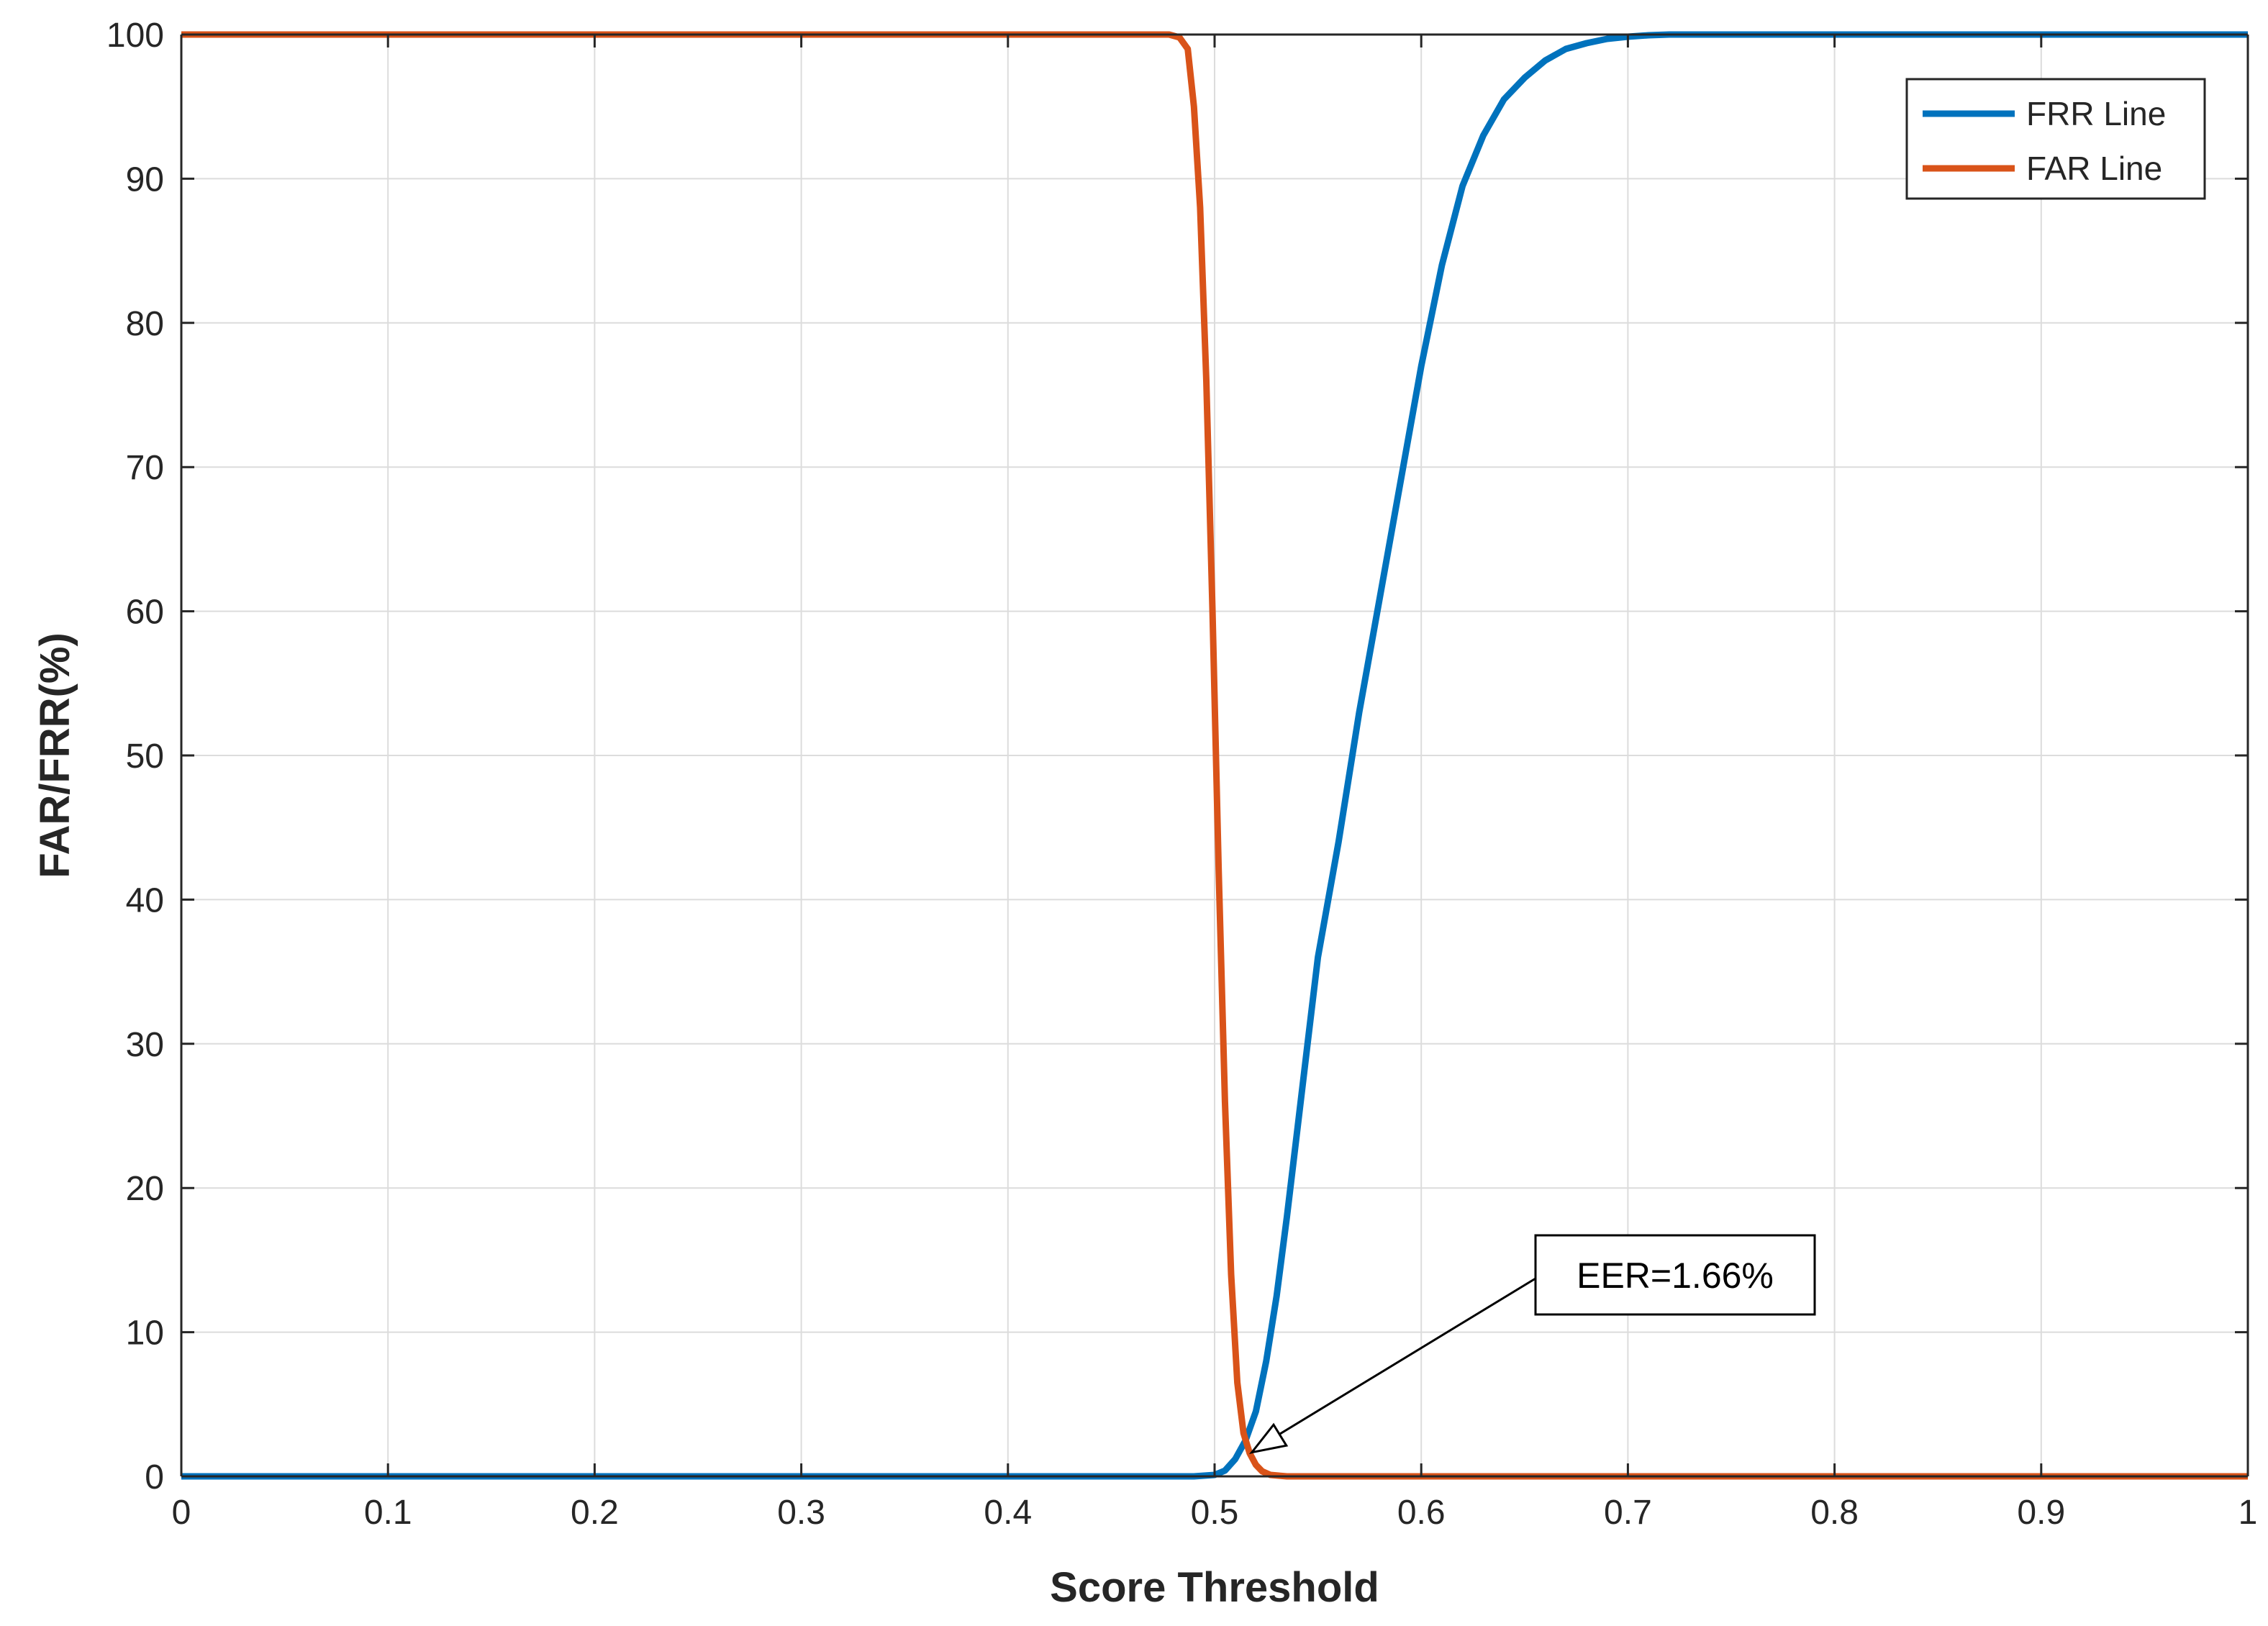  What do you see at coordinates (1215, 1513) in the screenshot?
I see `x-tick-label: 0.5` at bounding box center [1215, 1513].